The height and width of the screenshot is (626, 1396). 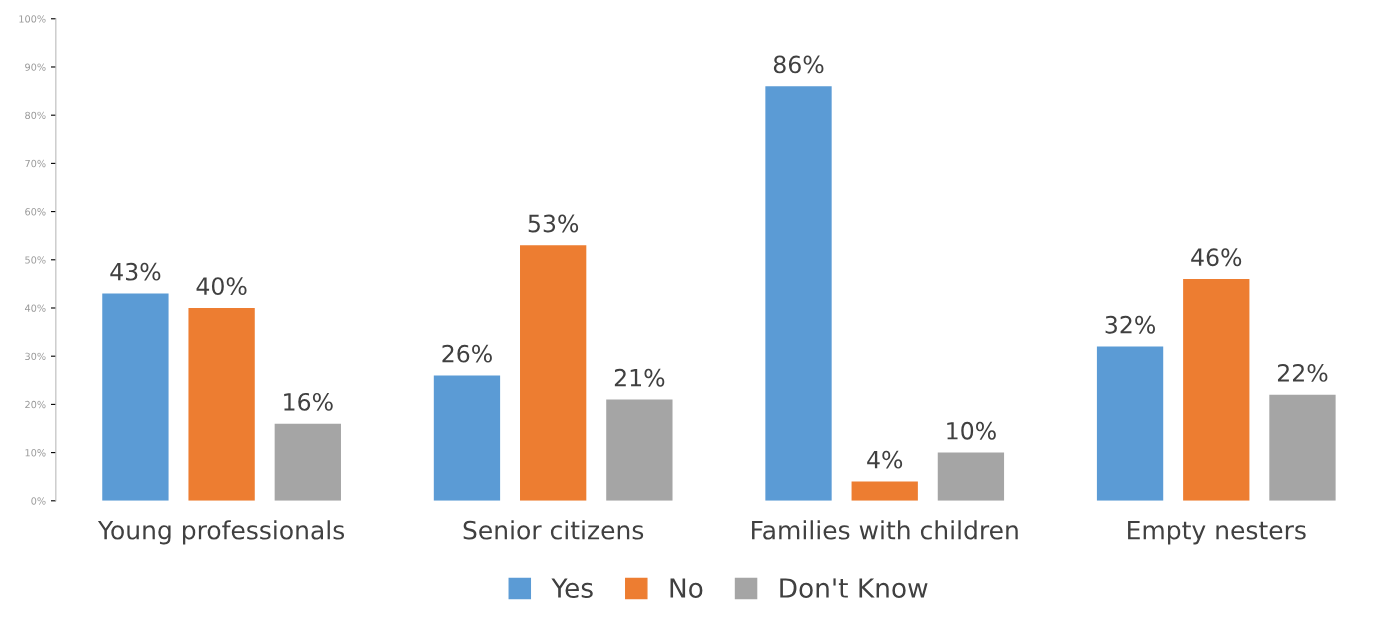 I want to click on x-tick-label: Young professionals, so click(x=221, y=532).